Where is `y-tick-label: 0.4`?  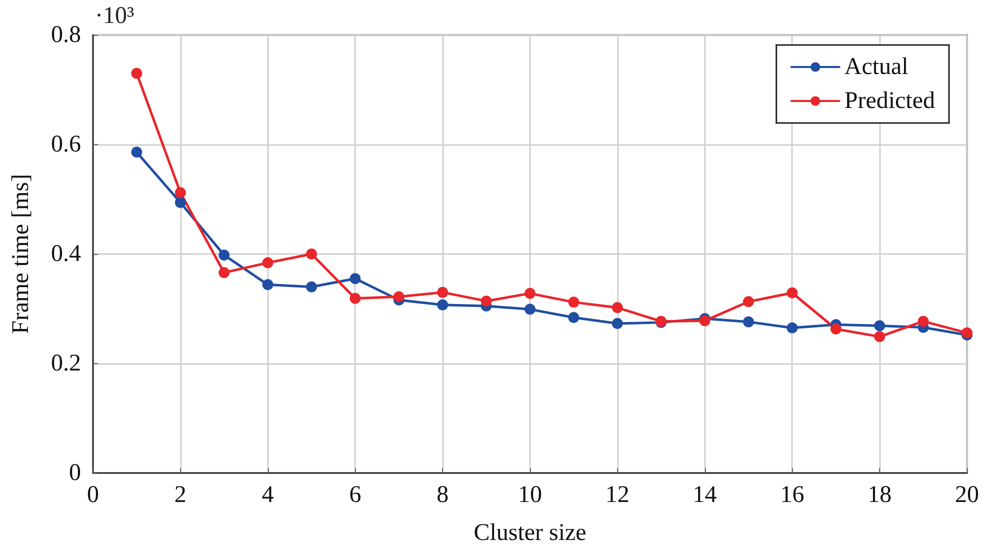 y-tick-label: 0.4 is located at coordinates (66, 254).